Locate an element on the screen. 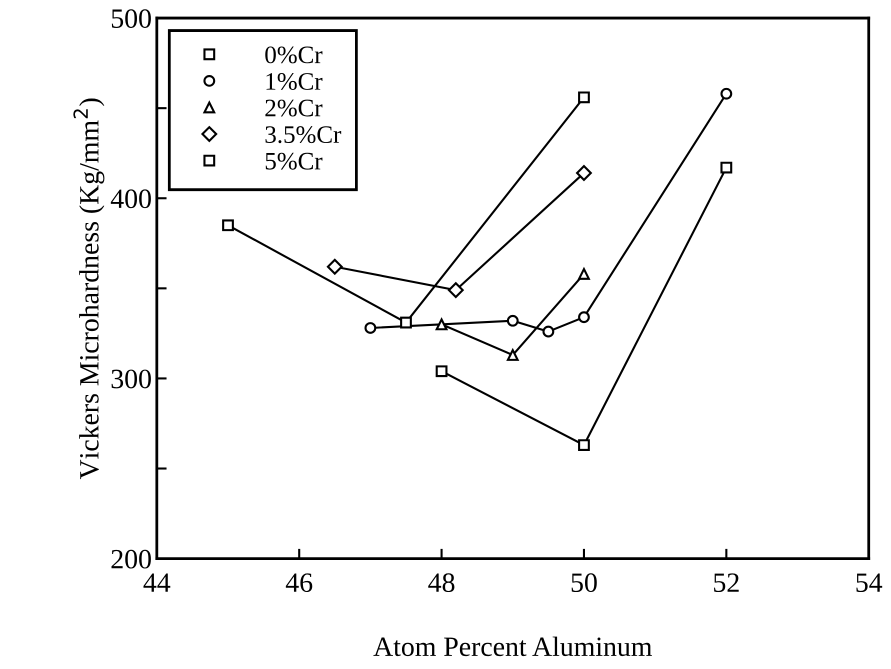 The image size is (891, 669). x-tick-label: 52 is located at coordinates (726, 582).